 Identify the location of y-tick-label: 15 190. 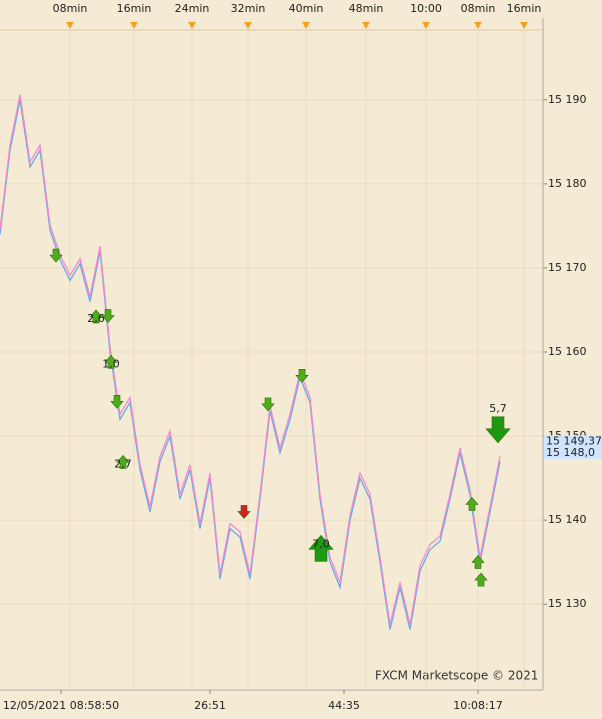
(567, 99).